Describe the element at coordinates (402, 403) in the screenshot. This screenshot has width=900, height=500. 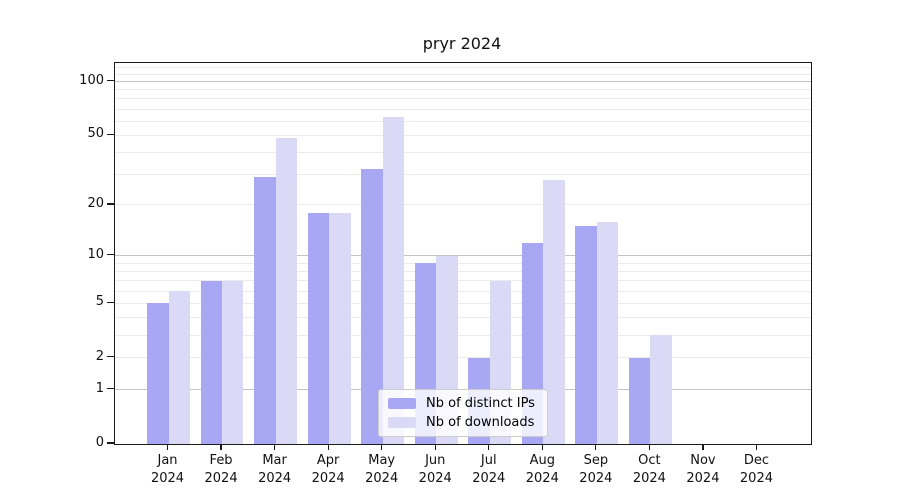
I see `legend-swatch-distinct-ips` at that location.